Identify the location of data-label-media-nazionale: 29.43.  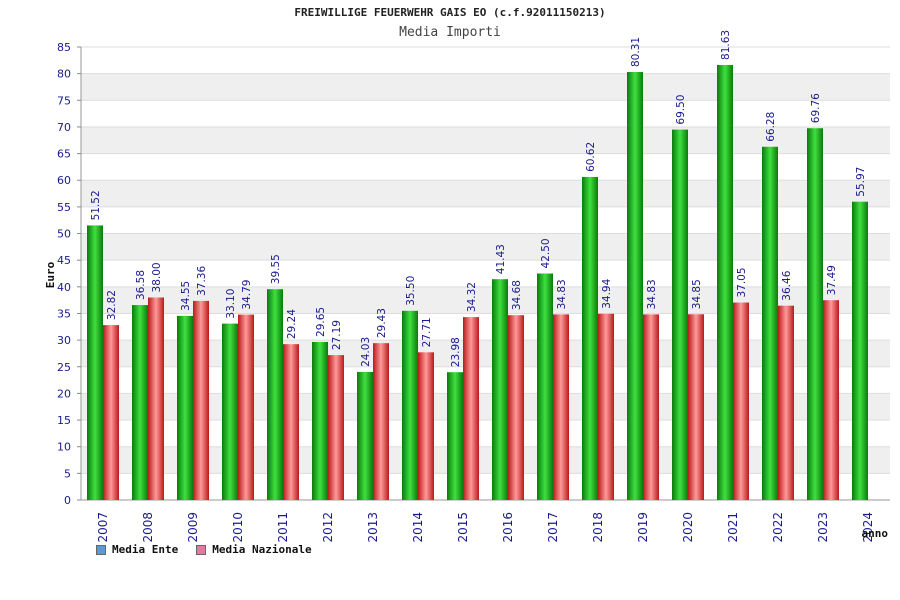
(382, 323).